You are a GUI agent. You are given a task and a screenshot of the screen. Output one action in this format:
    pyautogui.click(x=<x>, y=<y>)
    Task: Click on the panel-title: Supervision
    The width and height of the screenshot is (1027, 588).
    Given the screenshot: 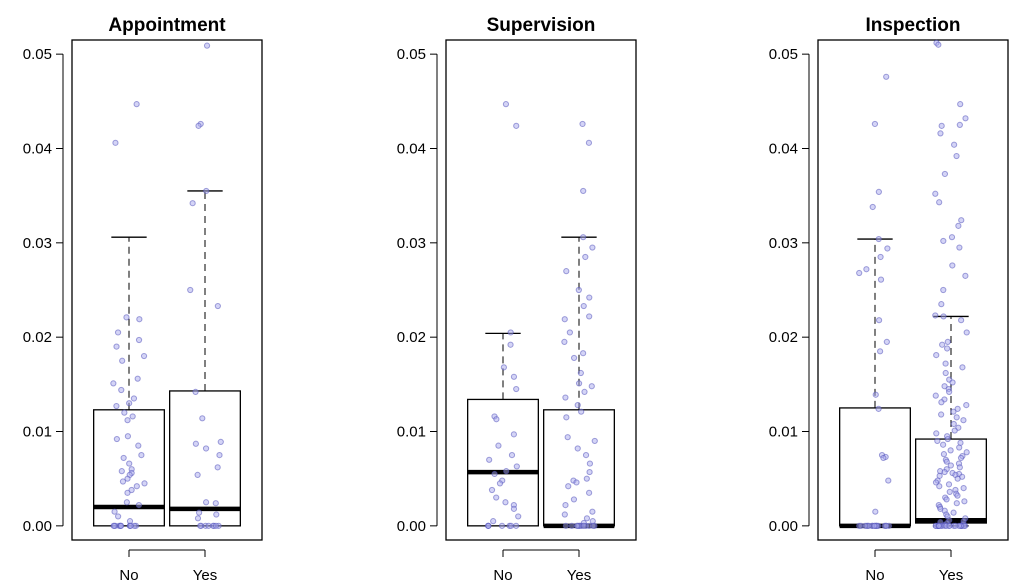 What is the action you would take?
    pyautogui.click(x=541, y=25)
    